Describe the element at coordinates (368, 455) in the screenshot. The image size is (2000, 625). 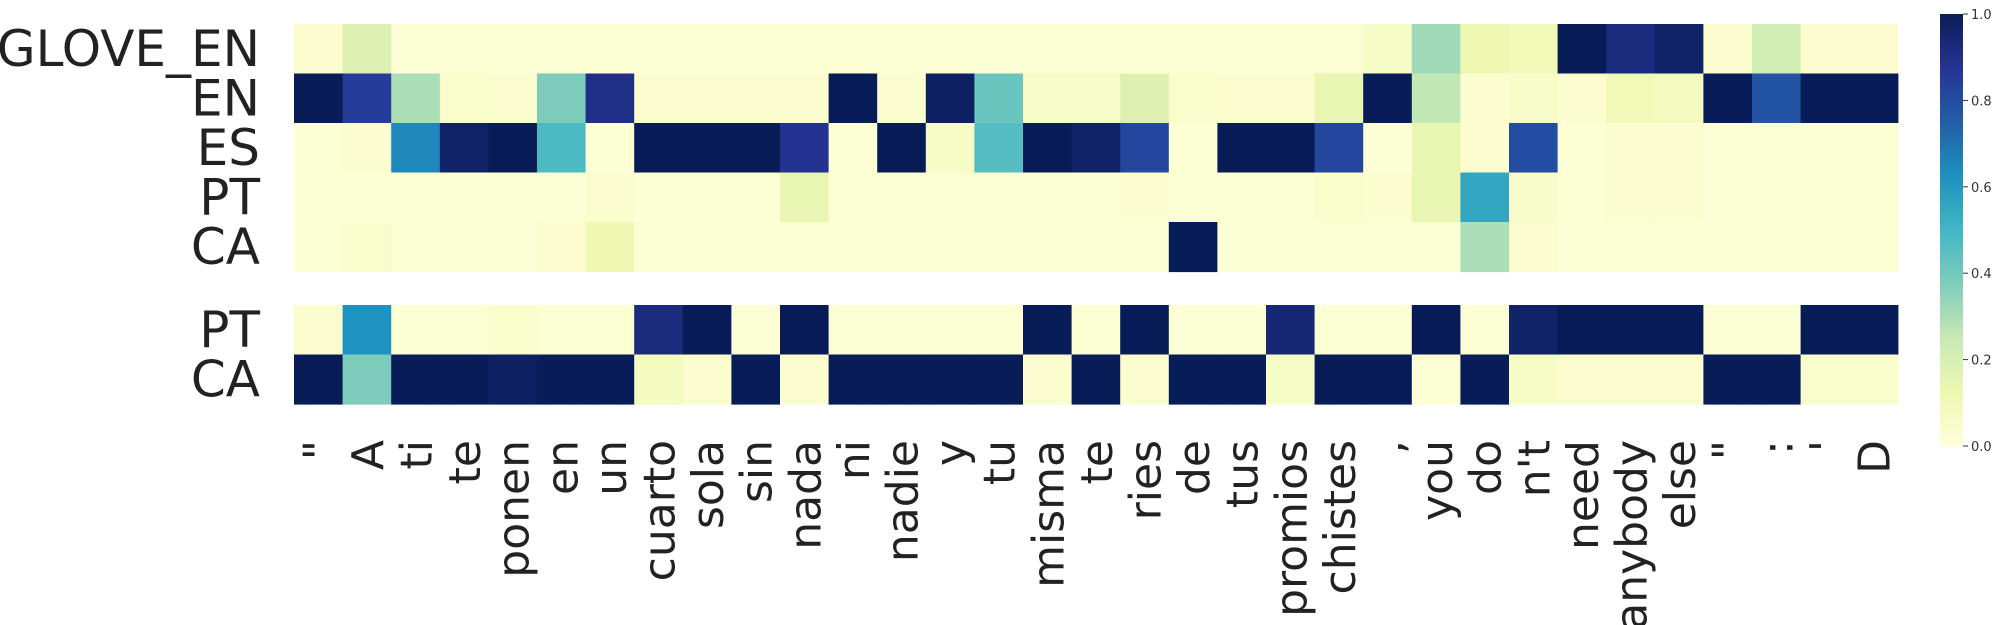
I see `token-label: A` at that location.